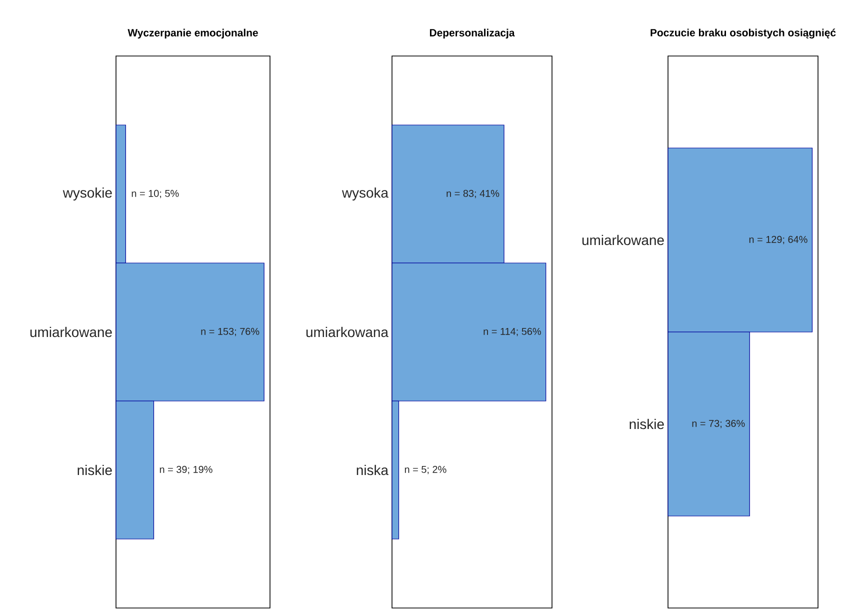 This screenshot has height=615, width=849. Describe the element at coordinates (372, 470) in the screenshot. I see `y-tick-label: niska` at that location.